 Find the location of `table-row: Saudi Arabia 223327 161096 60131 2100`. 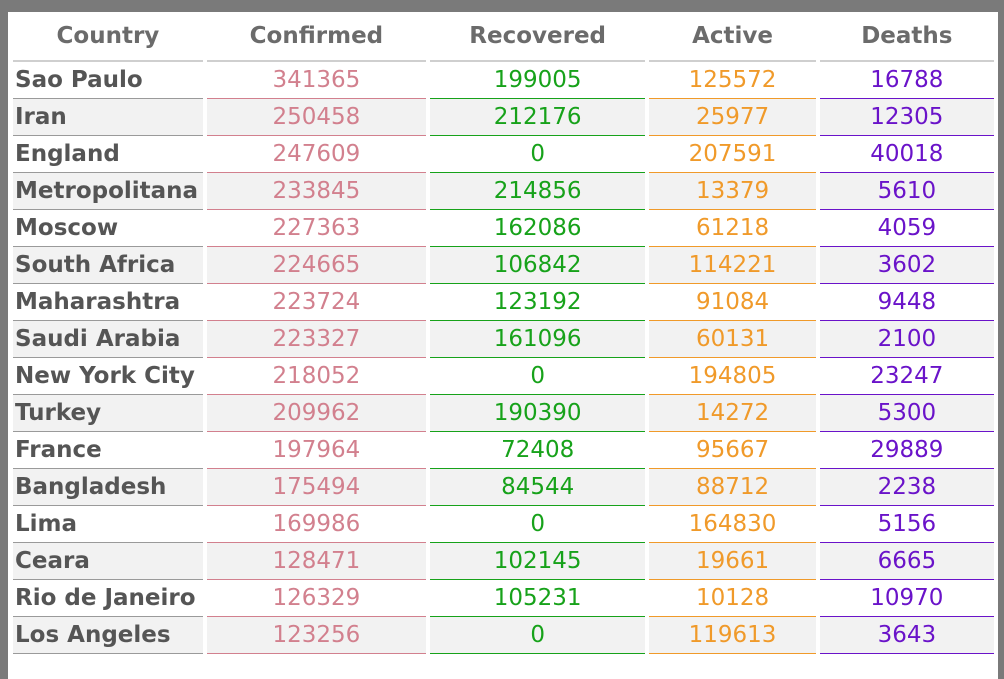

table-row: Saudi Arabia 223327 161096 60131 2100 is located at coordinates (503, 339).